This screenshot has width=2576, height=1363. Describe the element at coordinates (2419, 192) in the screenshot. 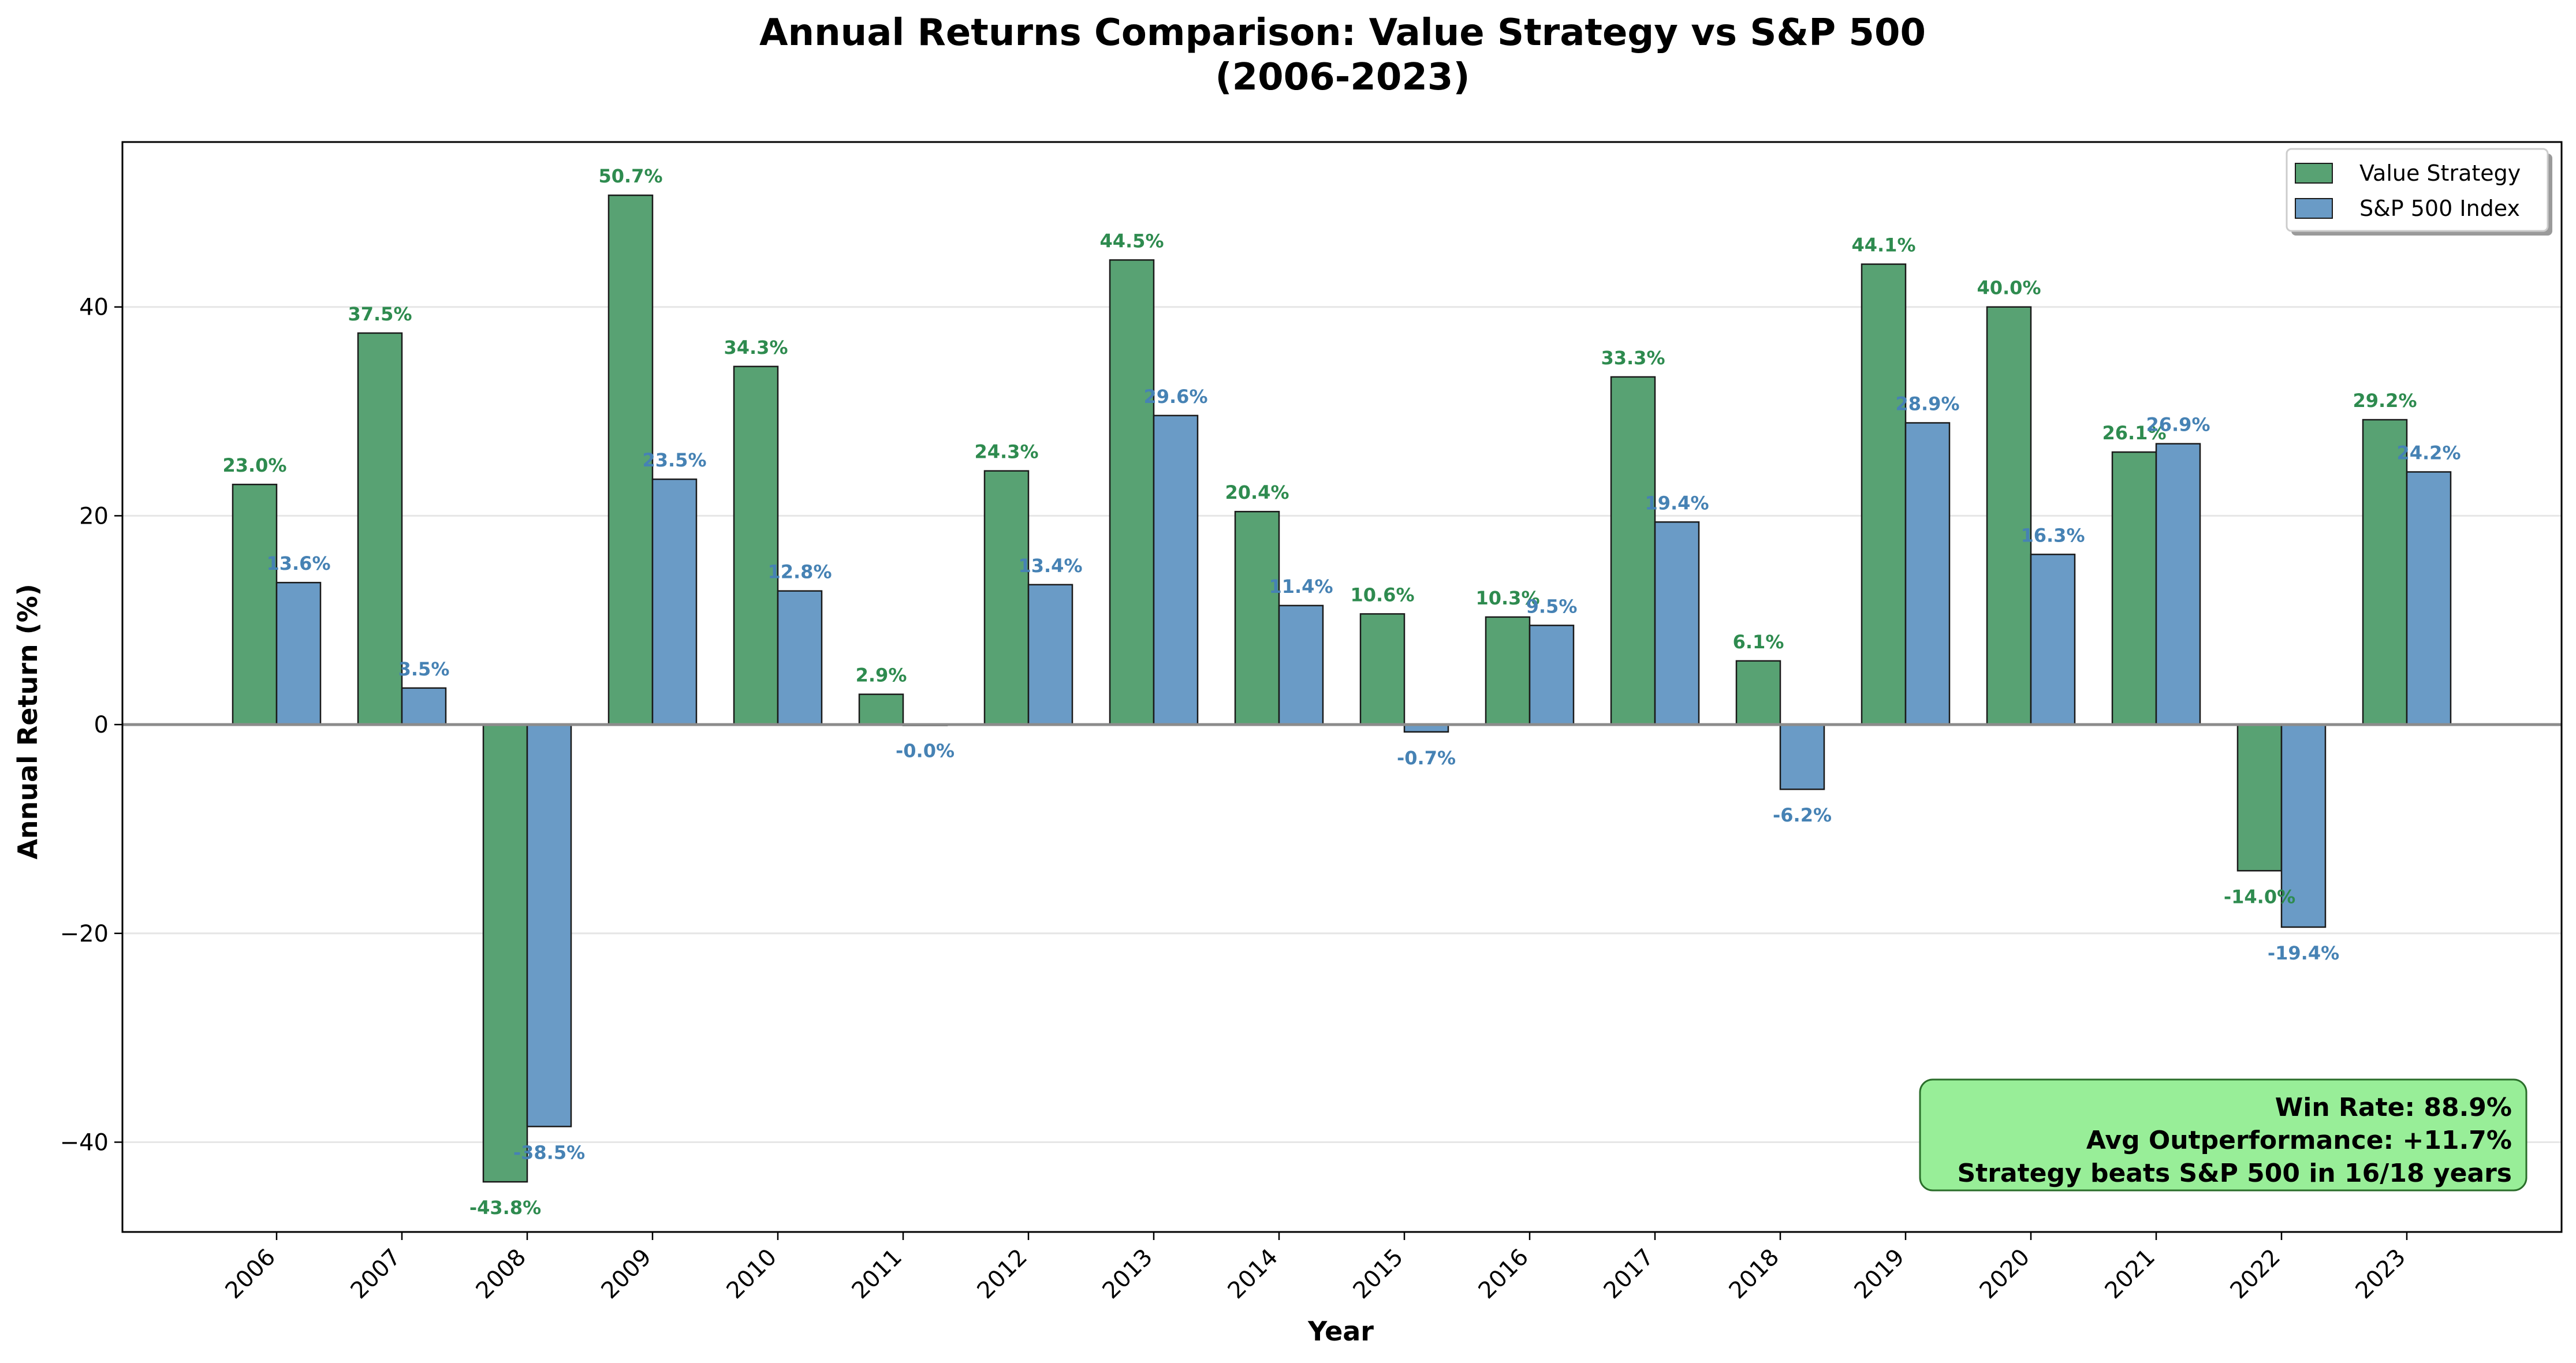

I see `legend: Value Strategy S&P 500 Index` at that location.